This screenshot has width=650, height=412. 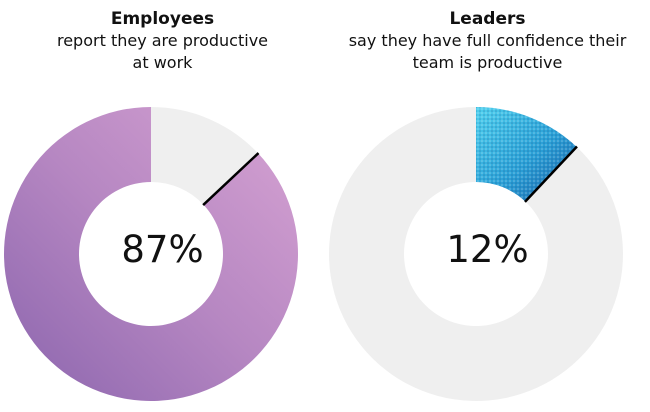 I want to click on employees-subtitle: report they are productive at work, so click(x=162, y=52).